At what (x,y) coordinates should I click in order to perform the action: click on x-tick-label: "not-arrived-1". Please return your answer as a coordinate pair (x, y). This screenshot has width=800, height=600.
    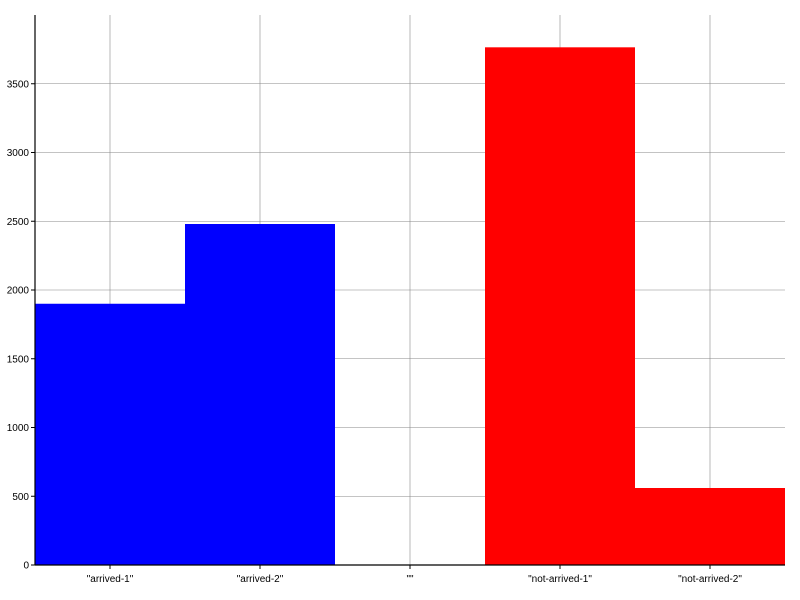
    Looking at the image, I should click on (560, 579).